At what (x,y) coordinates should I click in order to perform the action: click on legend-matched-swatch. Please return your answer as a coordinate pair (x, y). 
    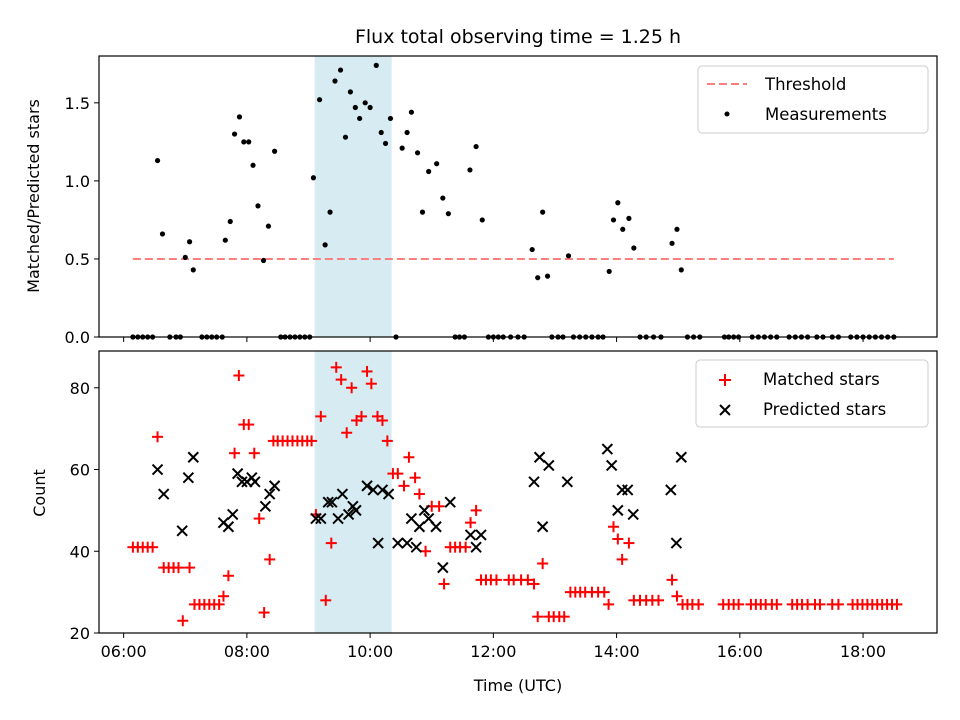
    Looking at the image, I should click on (725, 380).